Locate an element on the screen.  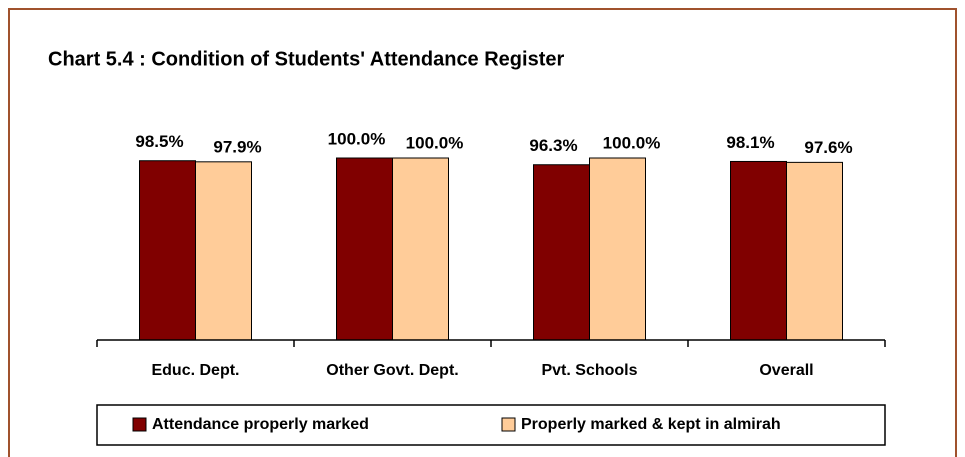
x-tick-label: Other Govt. Dept. is located at coordinates (392, 370).